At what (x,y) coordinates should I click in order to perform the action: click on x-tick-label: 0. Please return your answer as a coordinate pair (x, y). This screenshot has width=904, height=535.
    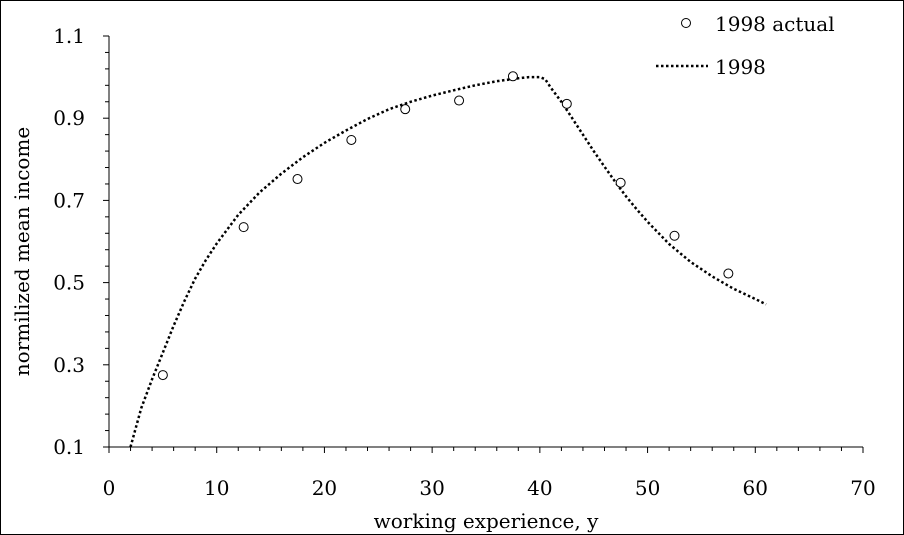
    Looking at the image, I should click on (109, 488).